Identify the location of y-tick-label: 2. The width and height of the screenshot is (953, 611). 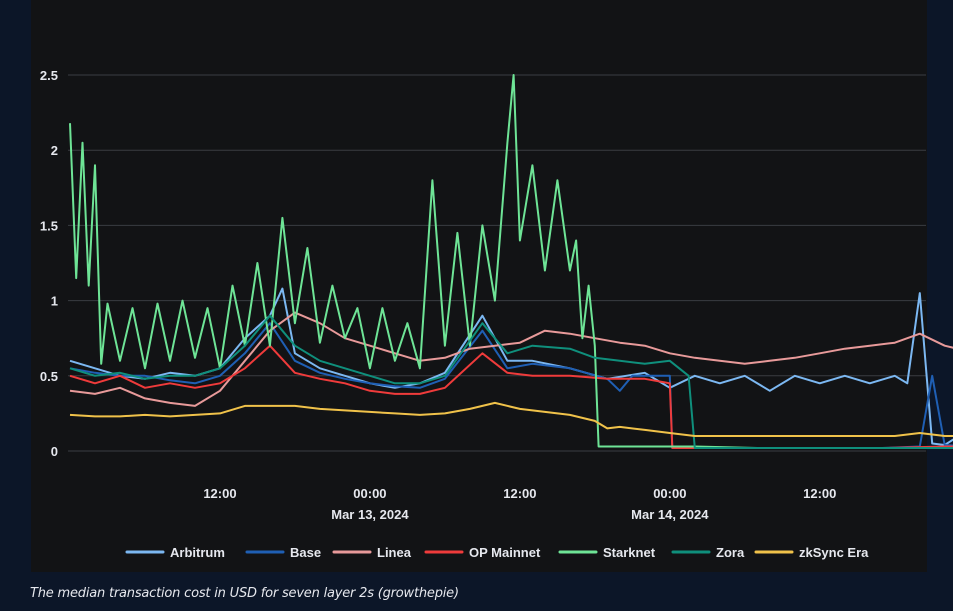
(54, 150).